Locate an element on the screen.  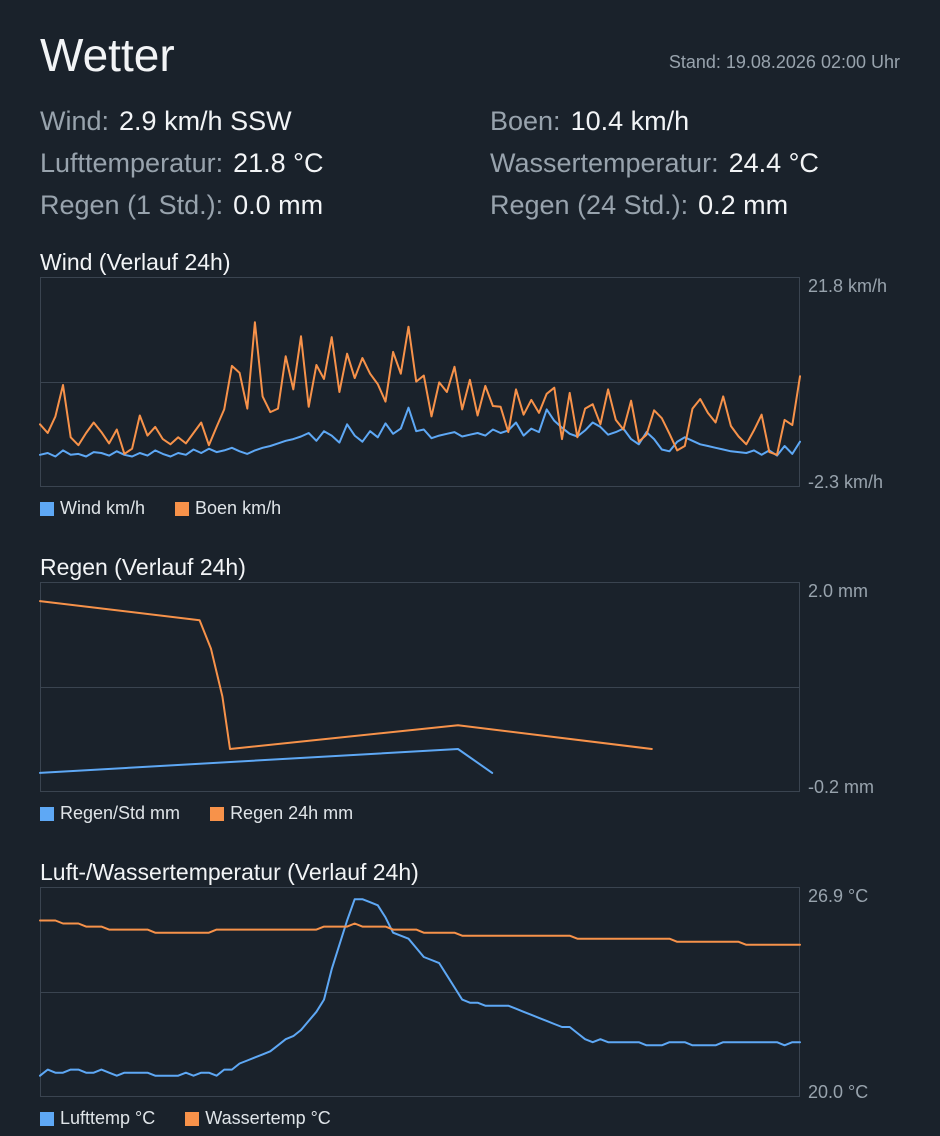
legend-item-wind: Wind km/h is located at coordinates (92, 508).